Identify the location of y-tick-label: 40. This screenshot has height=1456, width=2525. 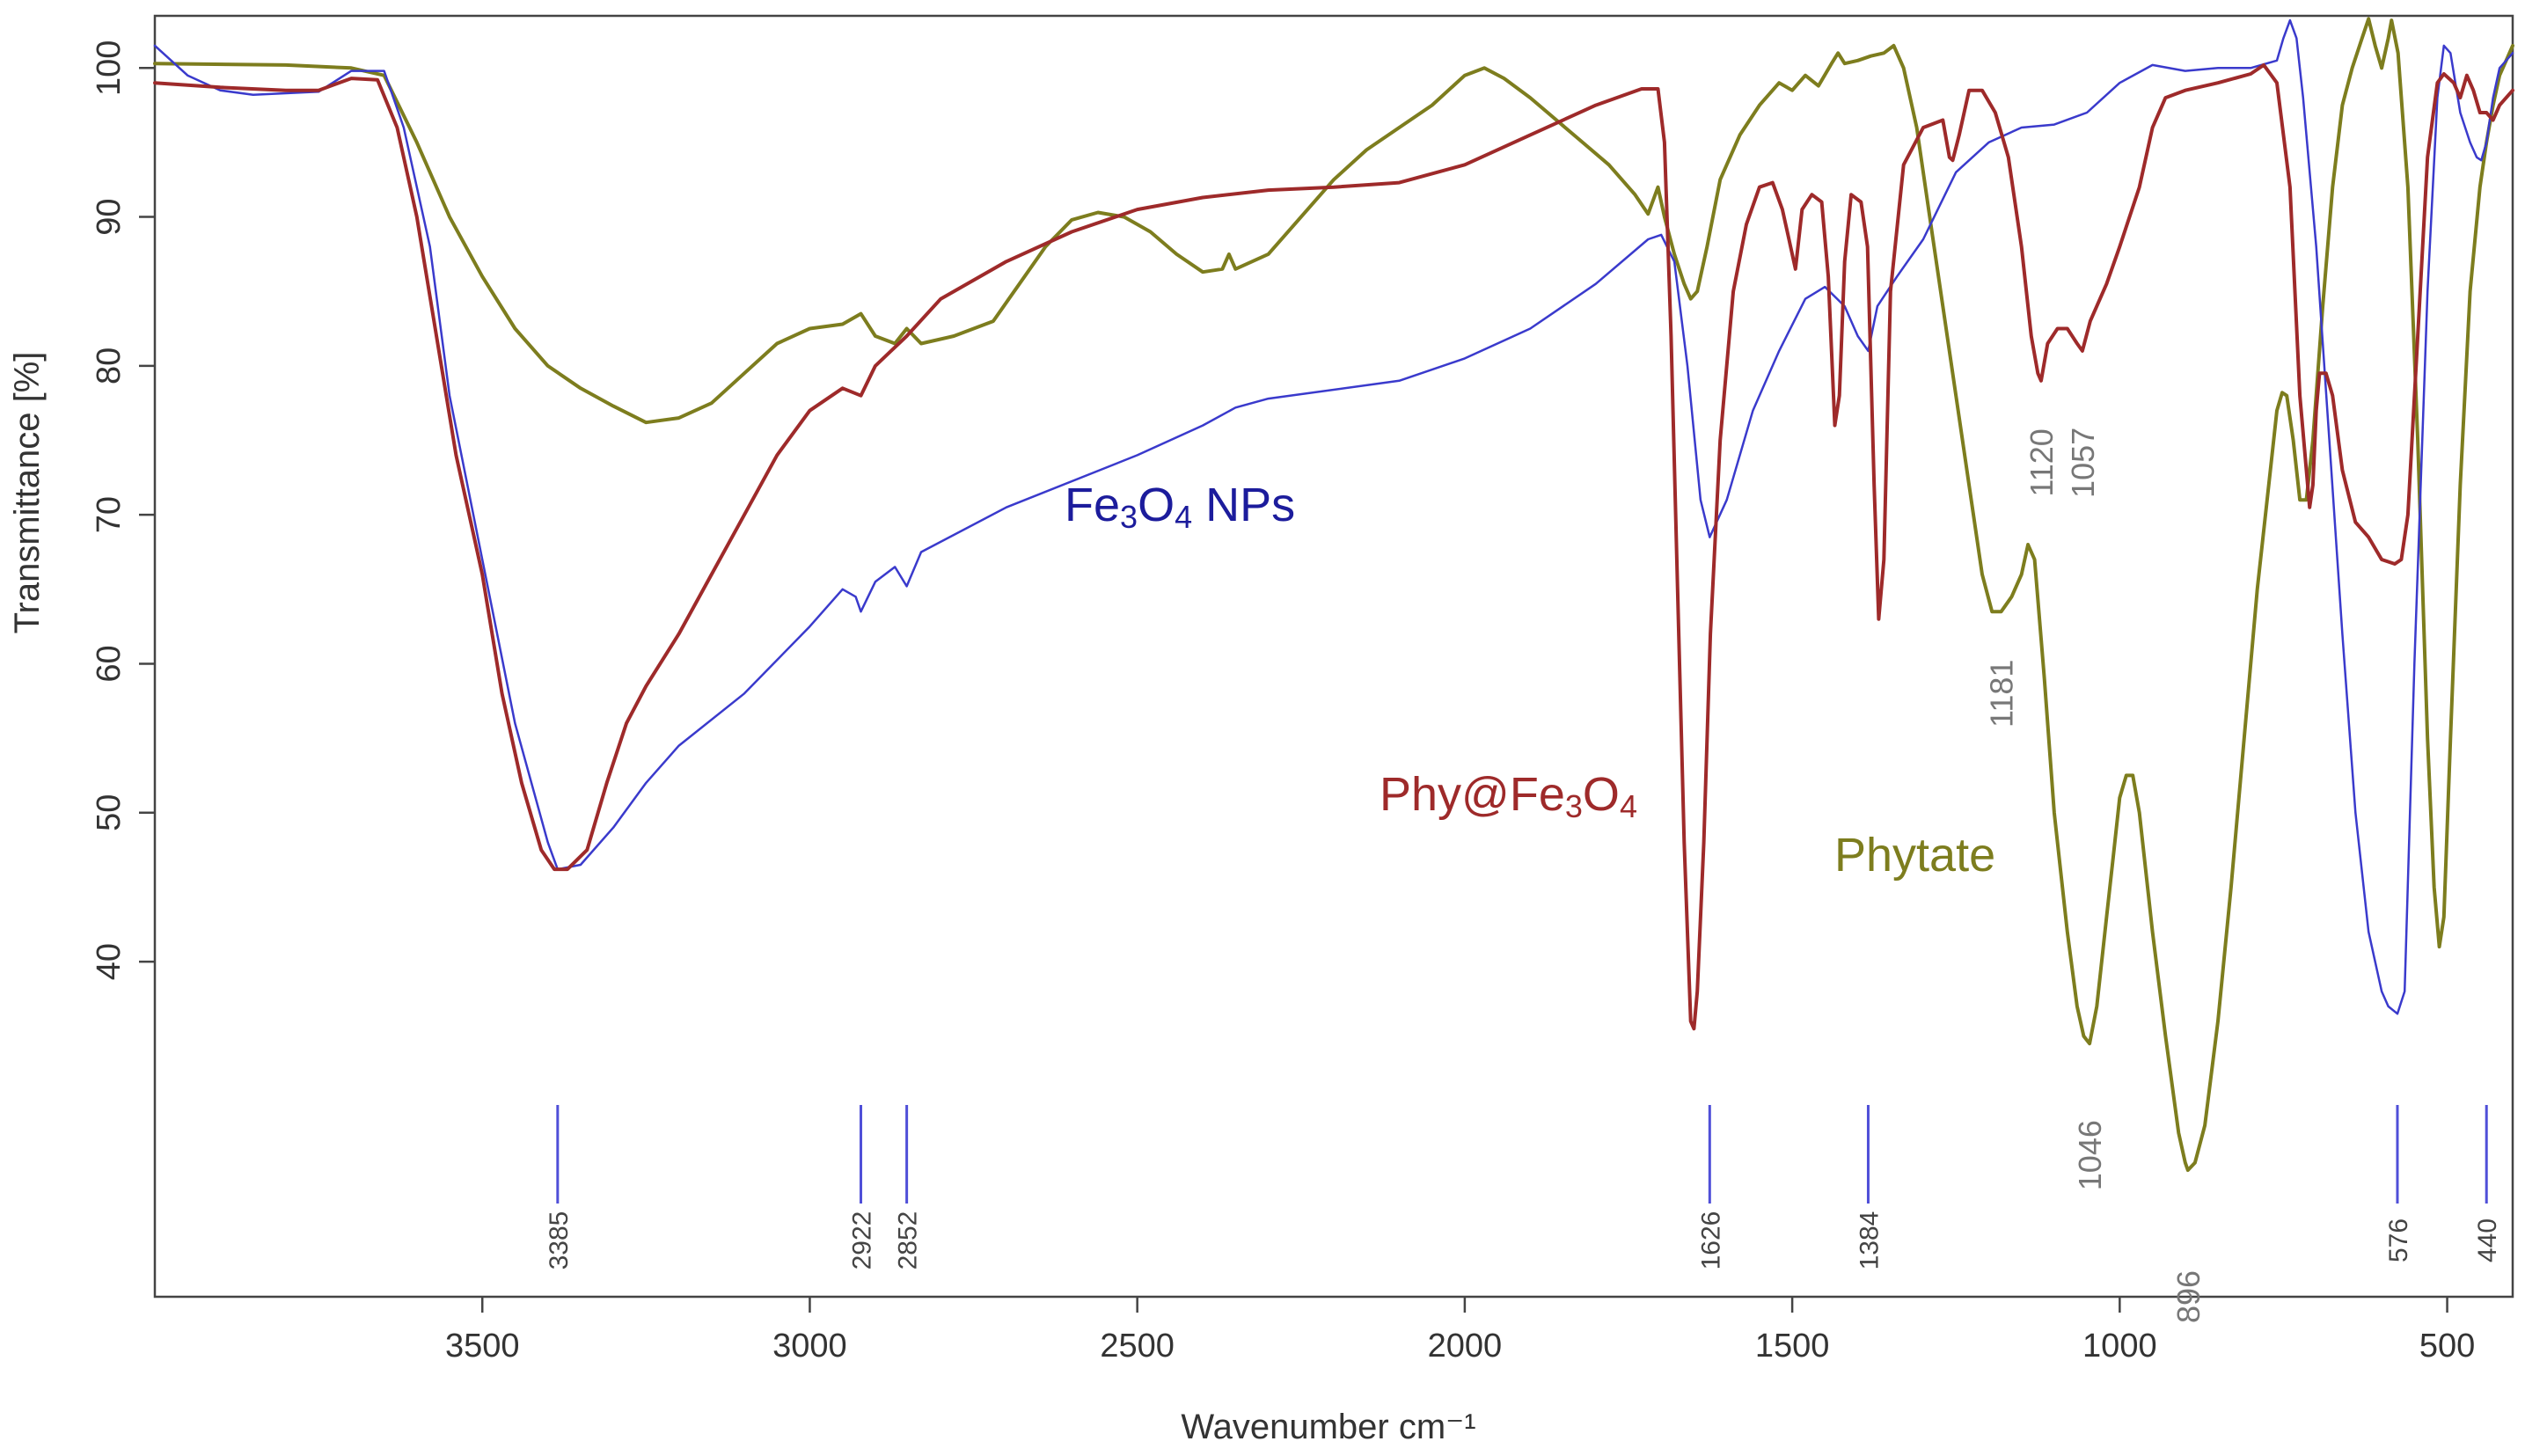
(109, 961).